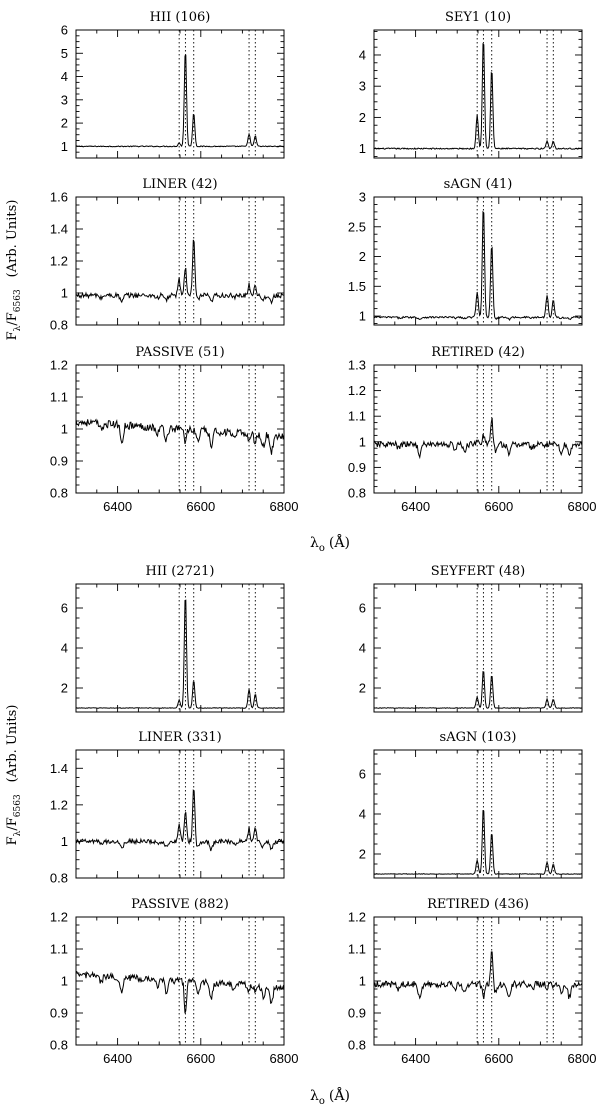 The height and width of the screenshot is (1107, 600). Describe the element at coordinates (314, 543) in the screenshot. I see `x-axis-symbol: λ` at that location.